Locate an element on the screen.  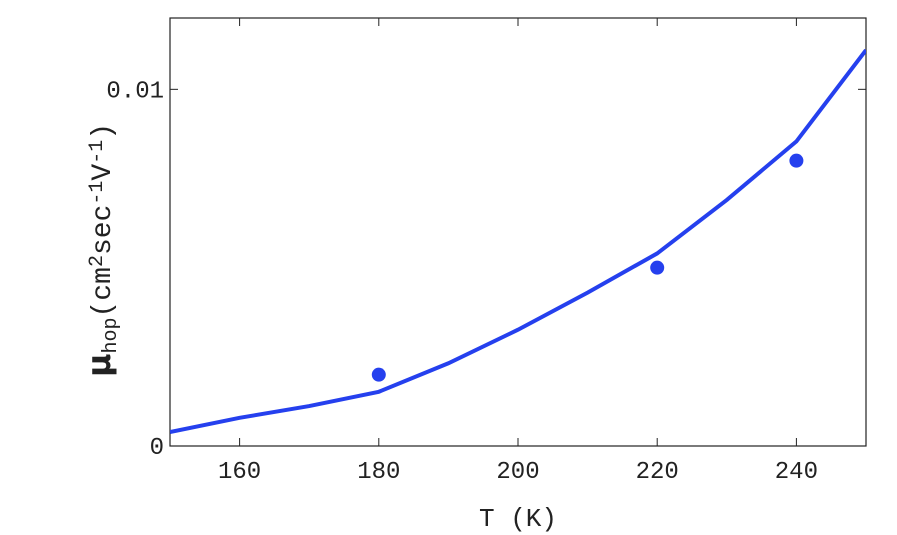
x-tick-label: 220 is located at coordinates (657, 472).